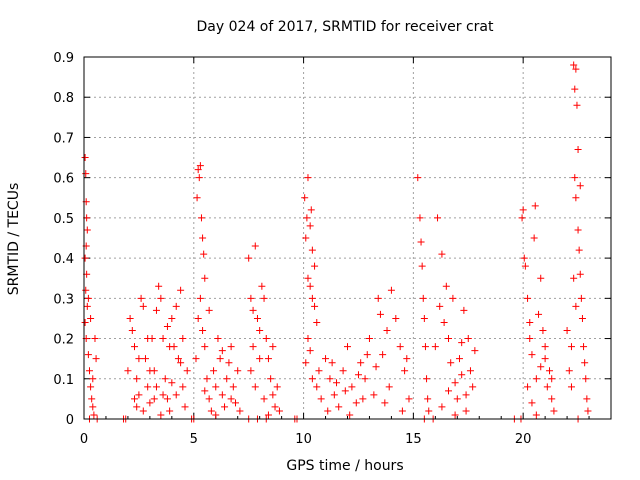 Image resolution: width=640 pixels, height=480 pixels. What do you see at coordinates (63, 299) in the screenshot?
I see `y-tick-label: 0.3` at bounding box center [63, 299].